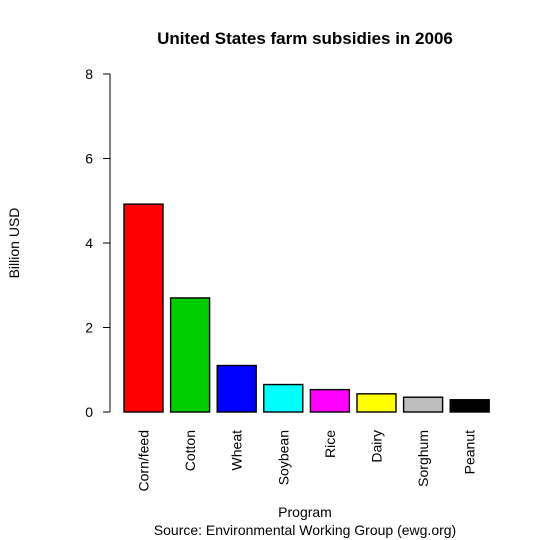 This screenshot has height=540, width=540. What do you see at coordinates (305, 512) in the screenshot?
I see `x-axis-label: Program` at bounding box center [305, 512].